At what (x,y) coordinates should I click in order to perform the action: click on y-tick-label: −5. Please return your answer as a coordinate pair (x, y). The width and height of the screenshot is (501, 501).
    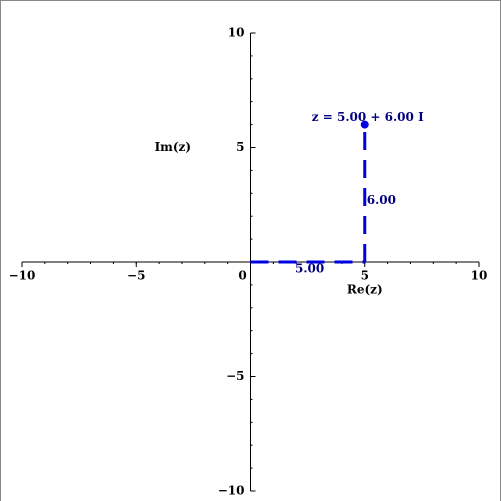
    Looking at the image, I should click on (235, 376).